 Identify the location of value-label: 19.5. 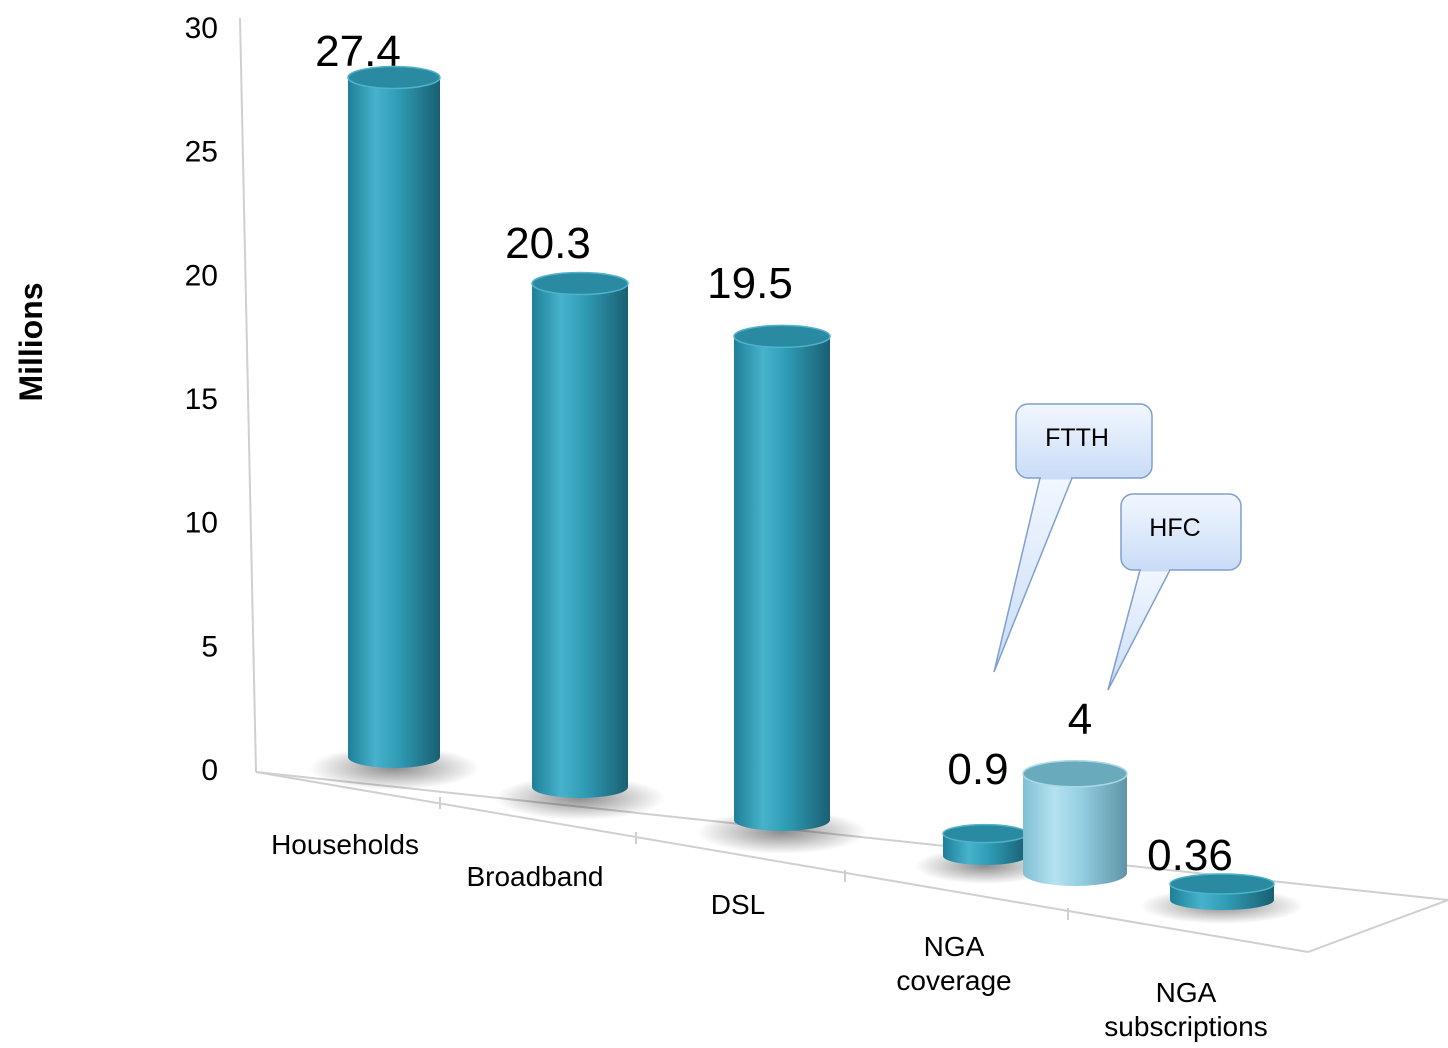
(750, 283).